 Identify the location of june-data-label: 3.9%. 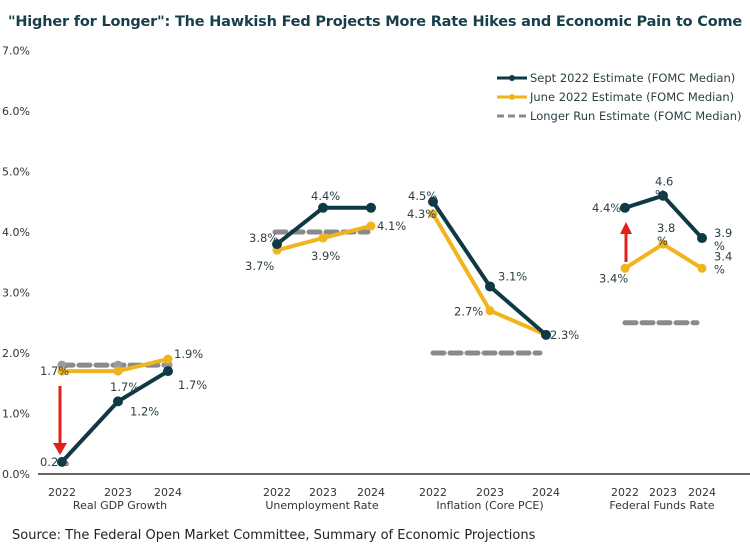
(325, 256).